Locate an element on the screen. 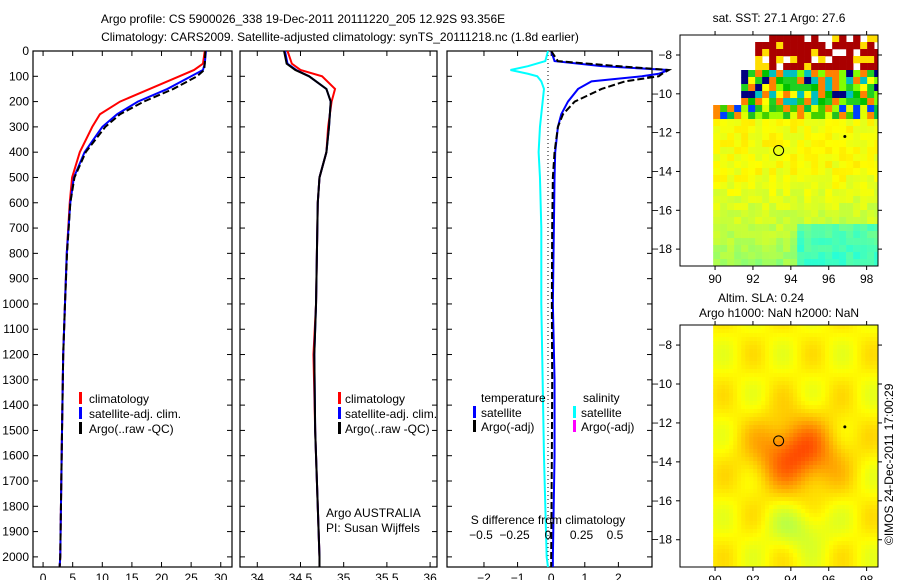 The image size is (900, 580). s-axis-label: S difference from climatology is located at coordinates (548, 520).